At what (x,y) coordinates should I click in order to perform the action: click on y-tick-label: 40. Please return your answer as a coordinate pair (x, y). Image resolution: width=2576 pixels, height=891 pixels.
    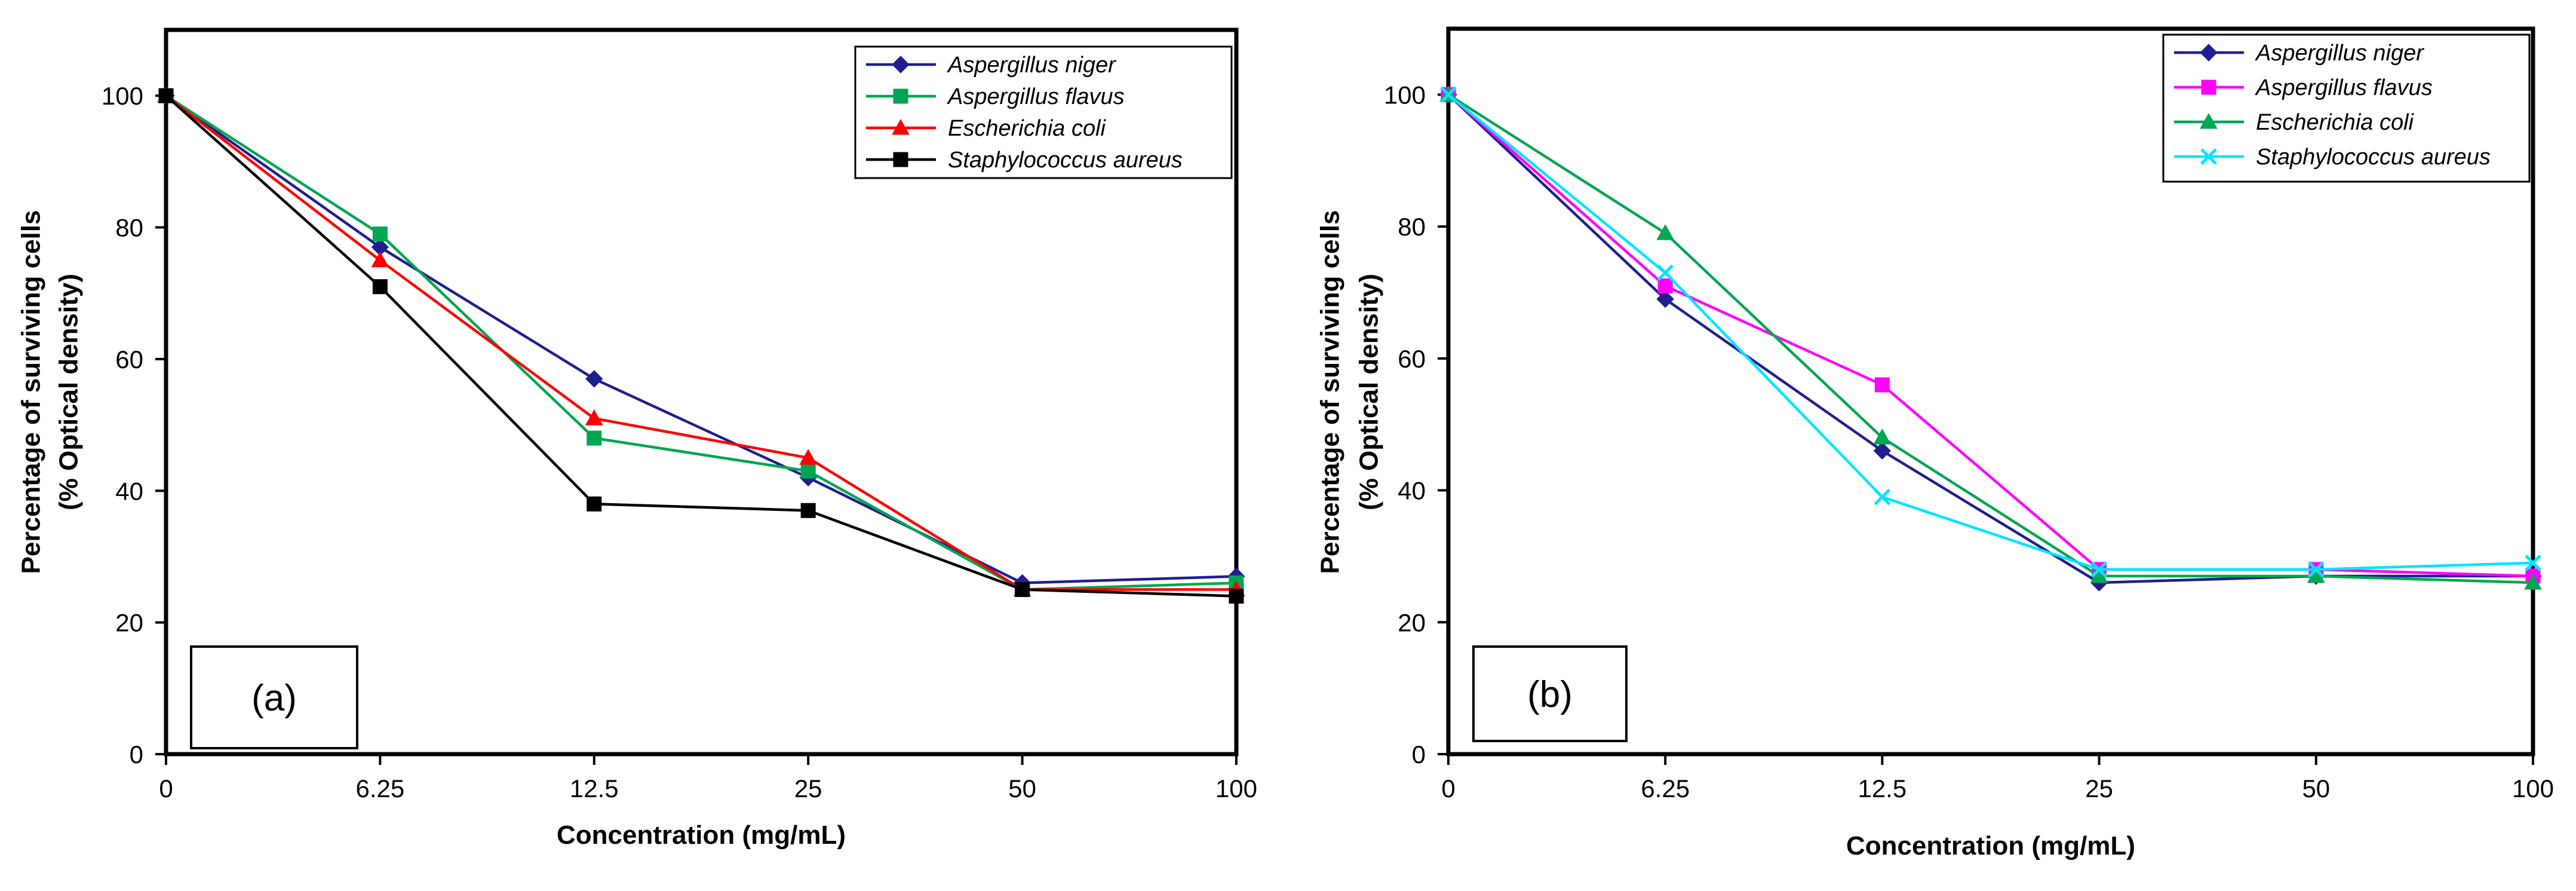
    Looking at the image, I should click on (129, 491).